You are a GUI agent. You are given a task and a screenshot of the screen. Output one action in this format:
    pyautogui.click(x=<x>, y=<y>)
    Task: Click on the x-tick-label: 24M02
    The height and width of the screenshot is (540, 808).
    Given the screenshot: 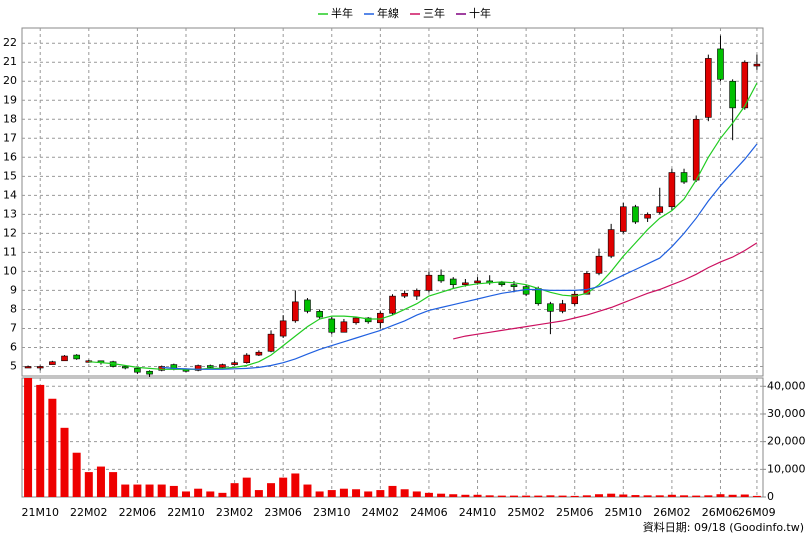 What is the action you would take?
    pyautogui.click(x=381, y=512)
    